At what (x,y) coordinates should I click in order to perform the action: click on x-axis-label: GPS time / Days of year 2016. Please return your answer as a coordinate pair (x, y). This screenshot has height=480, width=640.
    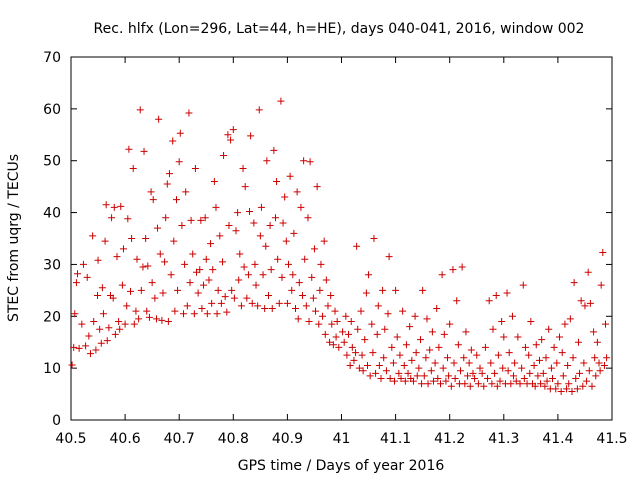
    Looking at the image, I should click on (341, 466).